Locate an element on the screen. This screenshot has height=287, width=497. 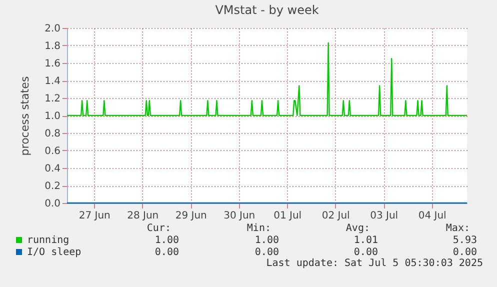
x-tick-label: 03 Jul is located at coordinates (384, 216).